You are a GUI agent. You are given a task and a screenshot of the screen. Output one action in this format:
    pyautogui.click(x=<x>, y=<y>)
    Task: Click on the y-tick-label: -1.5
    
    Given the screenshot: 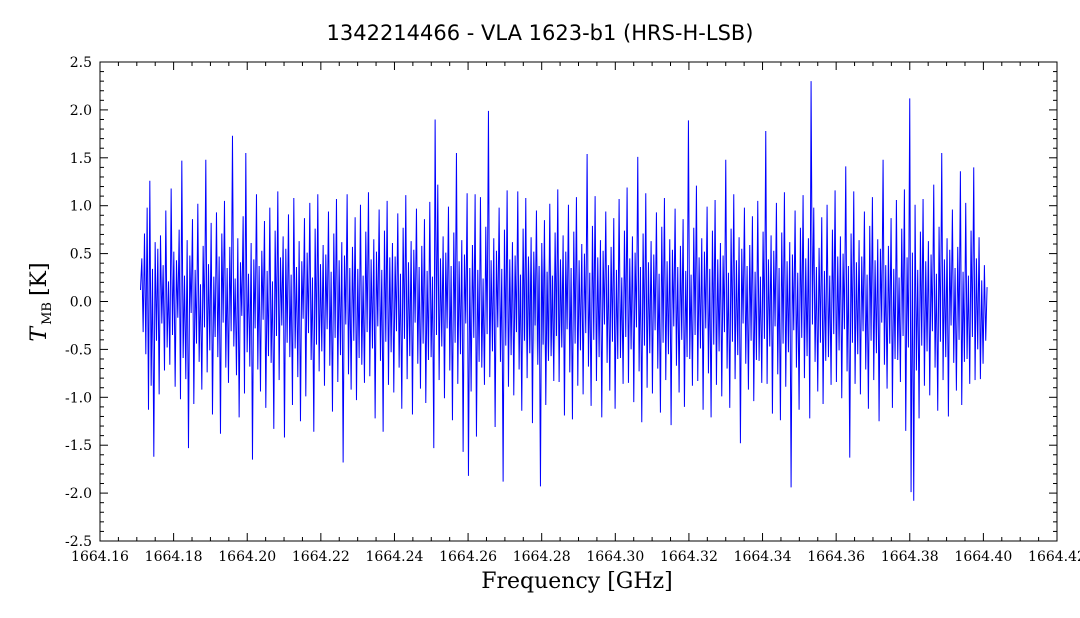 What is the action you would take?
    pyautogui.click(x=78, y=446)
    